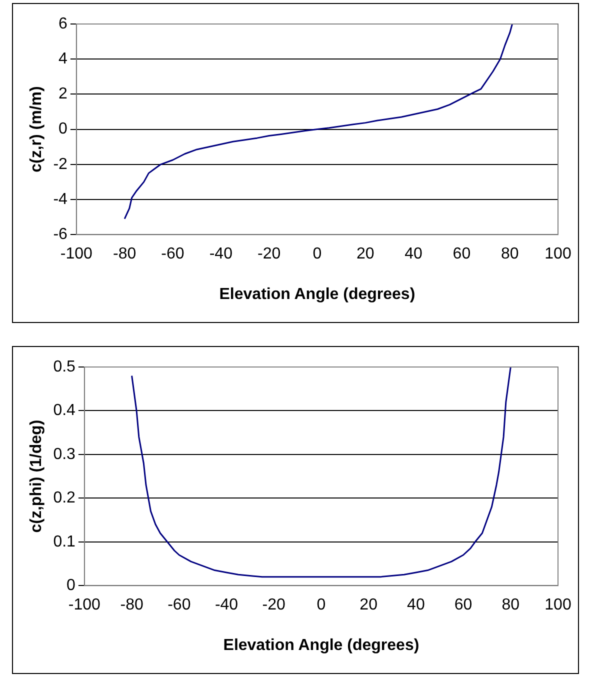  What do you see at coordinates (60, 199) in the screenshot?
I see `y-tick-label: -4` at bounding box center [60, 199].